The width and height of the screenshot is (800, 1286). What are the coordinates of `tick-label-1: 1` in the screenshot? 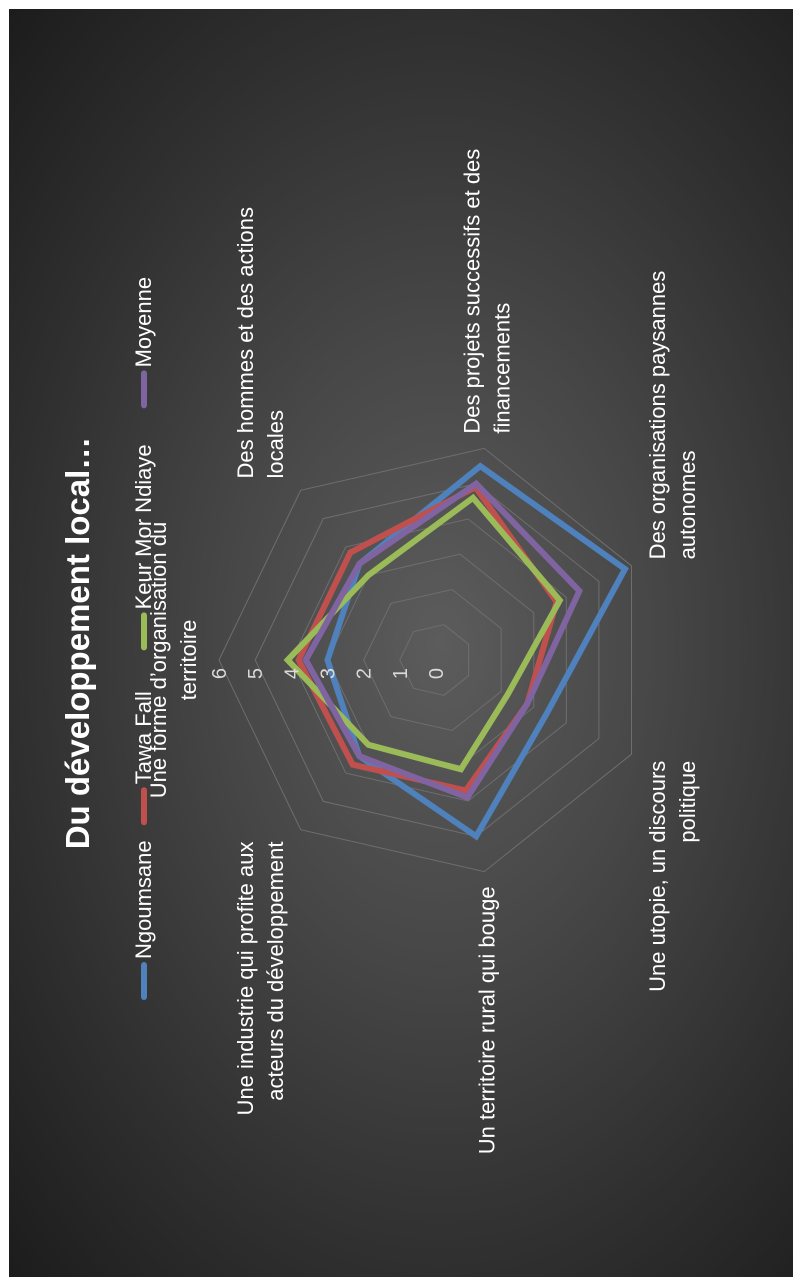 It's located at (401, 673).